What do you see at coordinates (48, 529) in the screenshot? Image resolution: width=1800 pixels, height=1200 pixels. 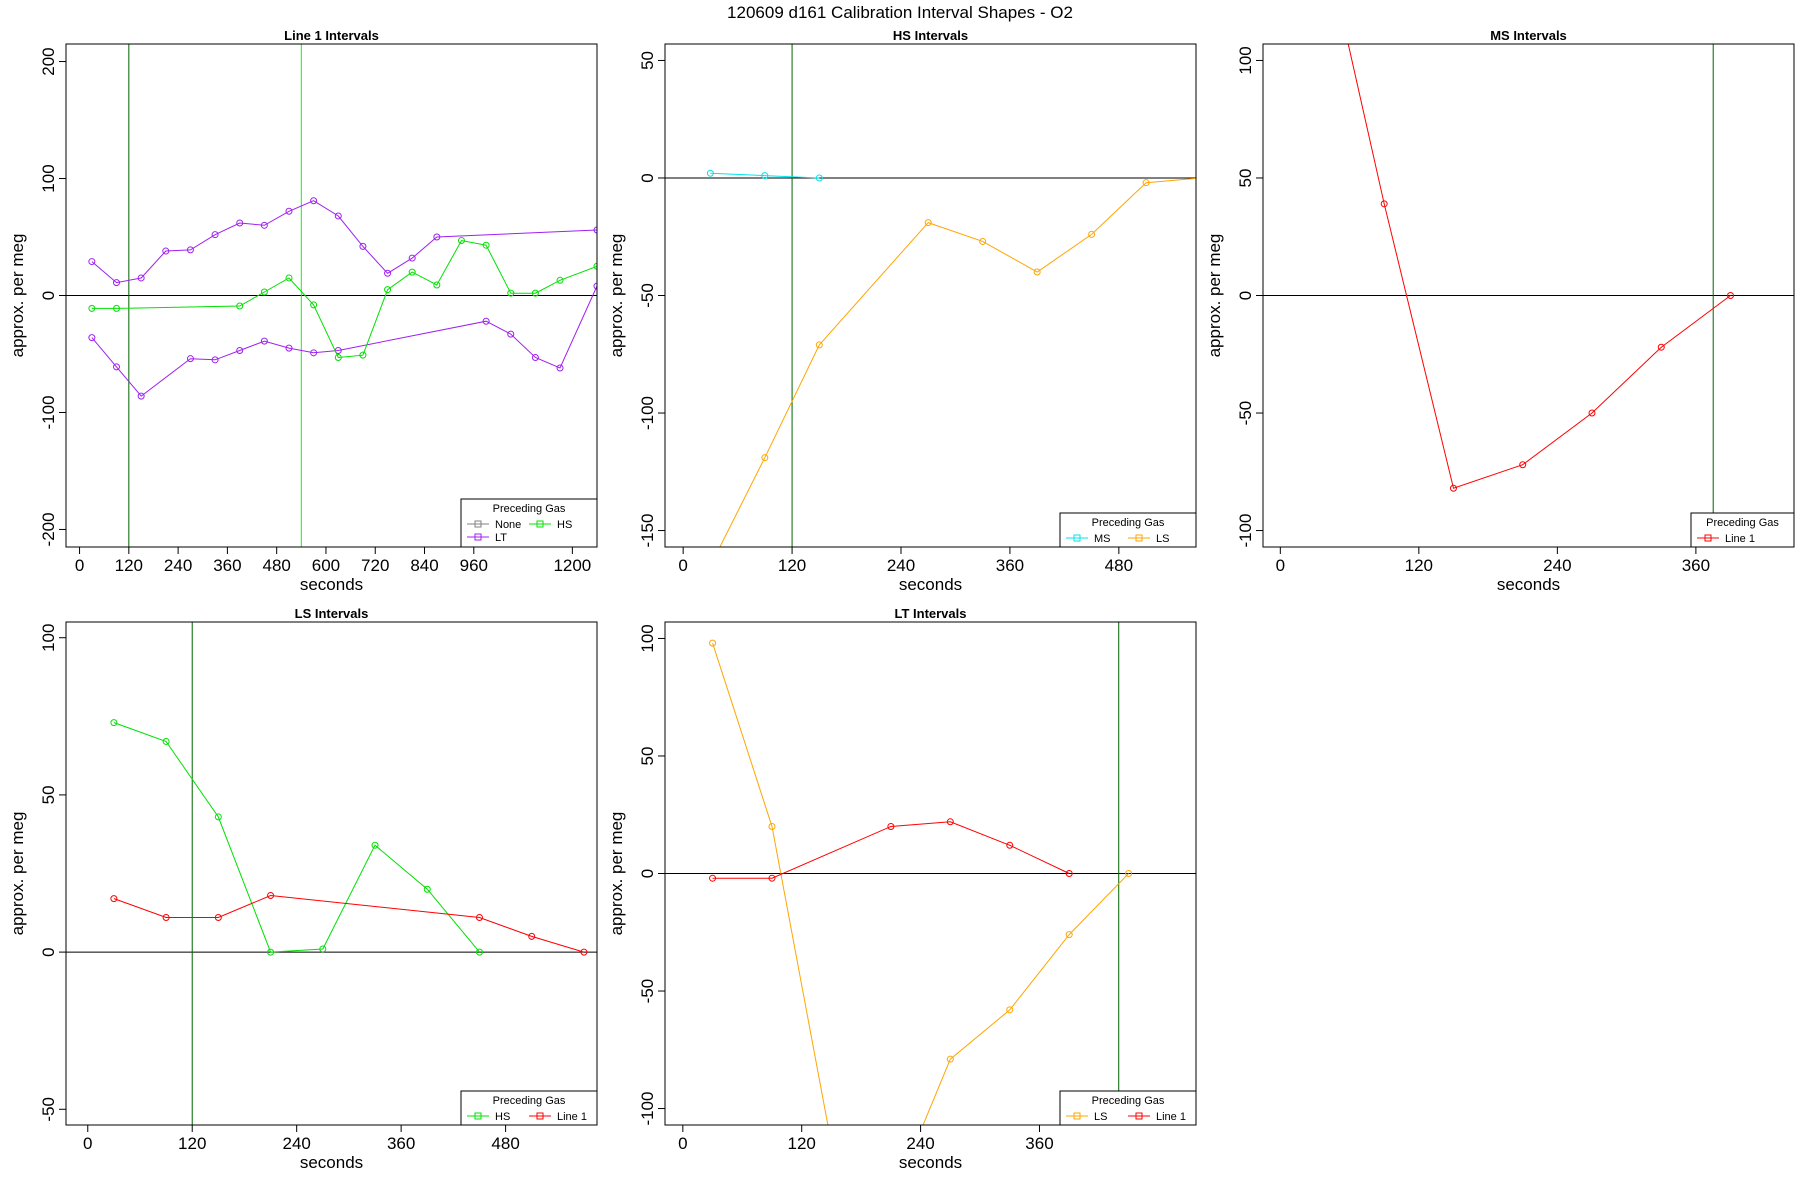 I see `y-tick-label: -200` at bounding box center [48, 529].